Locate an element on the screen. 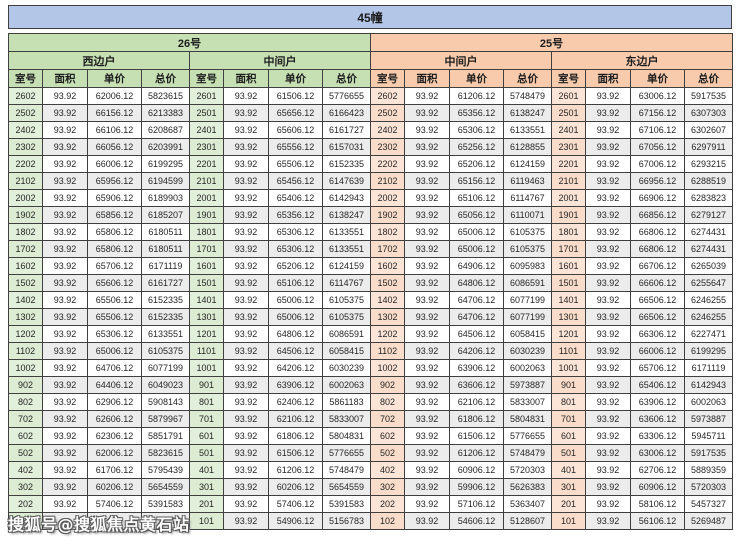  room-cell: 1801 is located at coordinates (206, 232).